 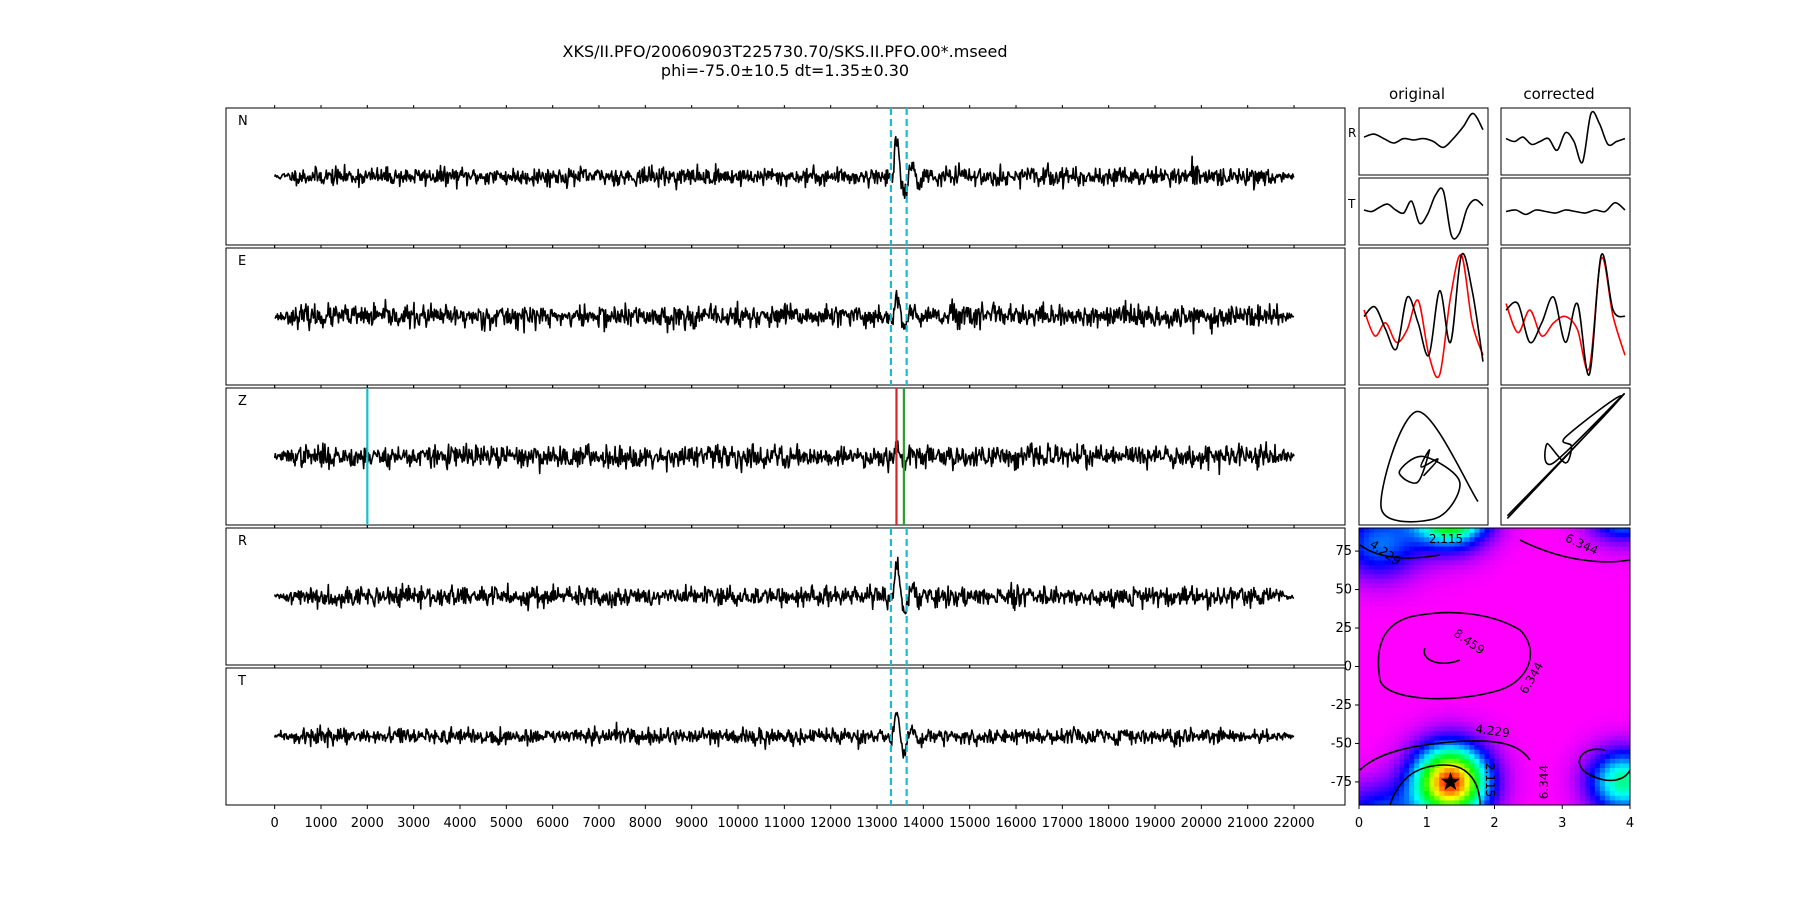 I want to click on x-tick-label: 22000, so click(x=1293, y=823).